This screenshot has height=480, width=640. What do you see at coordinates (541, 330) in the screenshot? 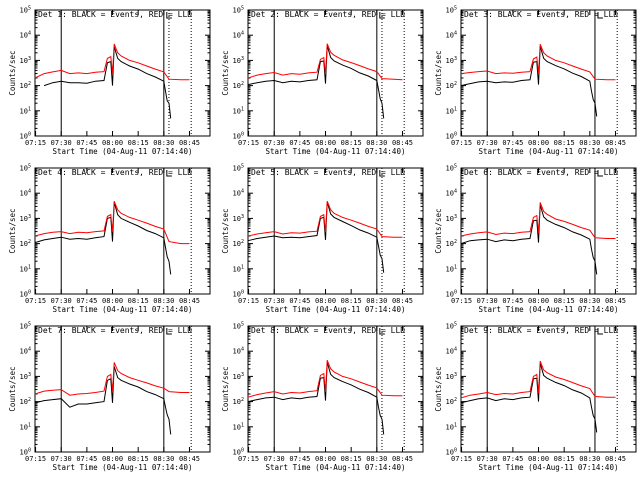
I see `panel-title: Det 9: BLACK = Events, RED = LLD` at bounding box center [541, 330].